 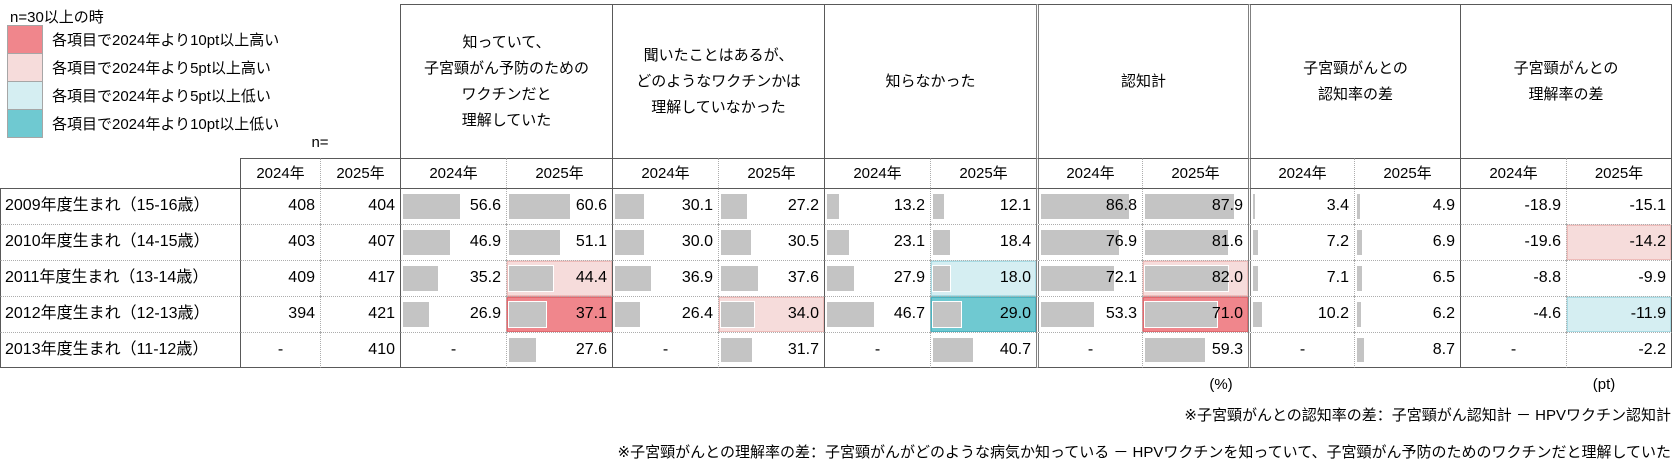 I want to click on value-text: -, so click(x=1513, y=349).